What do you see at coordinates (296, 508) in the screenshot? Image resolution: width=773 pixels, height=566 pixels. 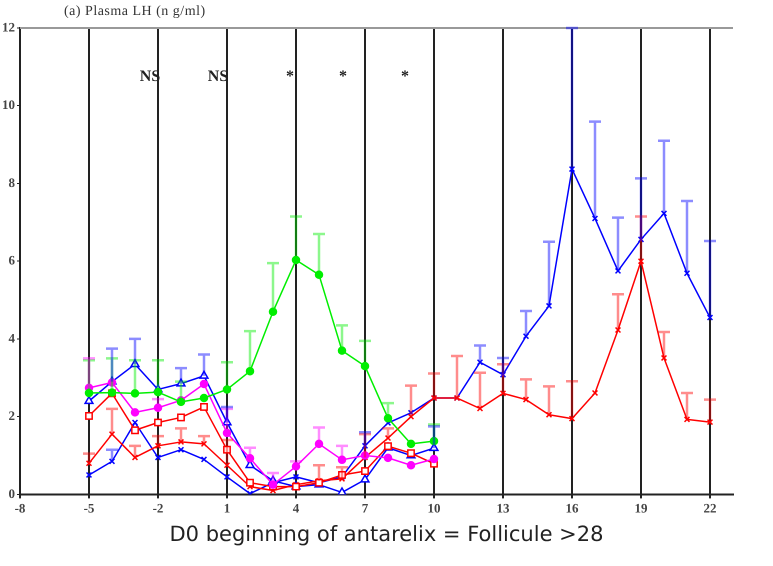 I see `x-tick-label: 4` at bounding box center [296, 508].